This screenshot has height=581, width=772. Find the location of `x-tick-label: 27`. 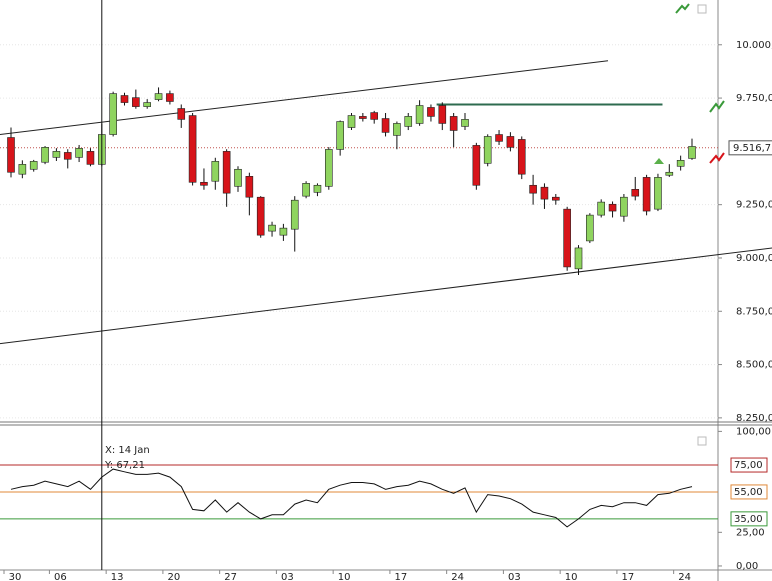

x-tick-label: 27 is located at coordinates (230, 576).